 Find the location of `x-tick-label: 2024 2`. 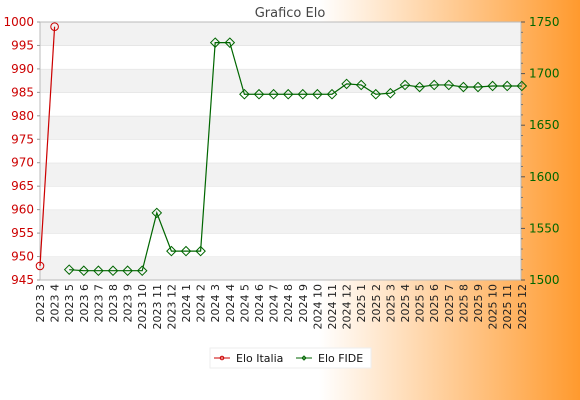

x-tick-label: 2024 2 is located at coordinates (201, 303).